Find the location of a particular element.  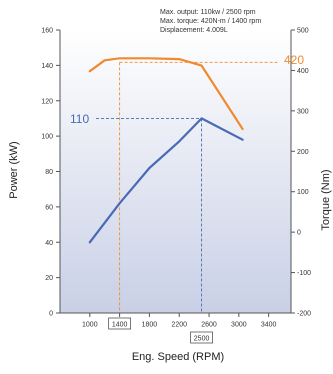

x-callout-label: 2500 is located at coordinates (202, 339).